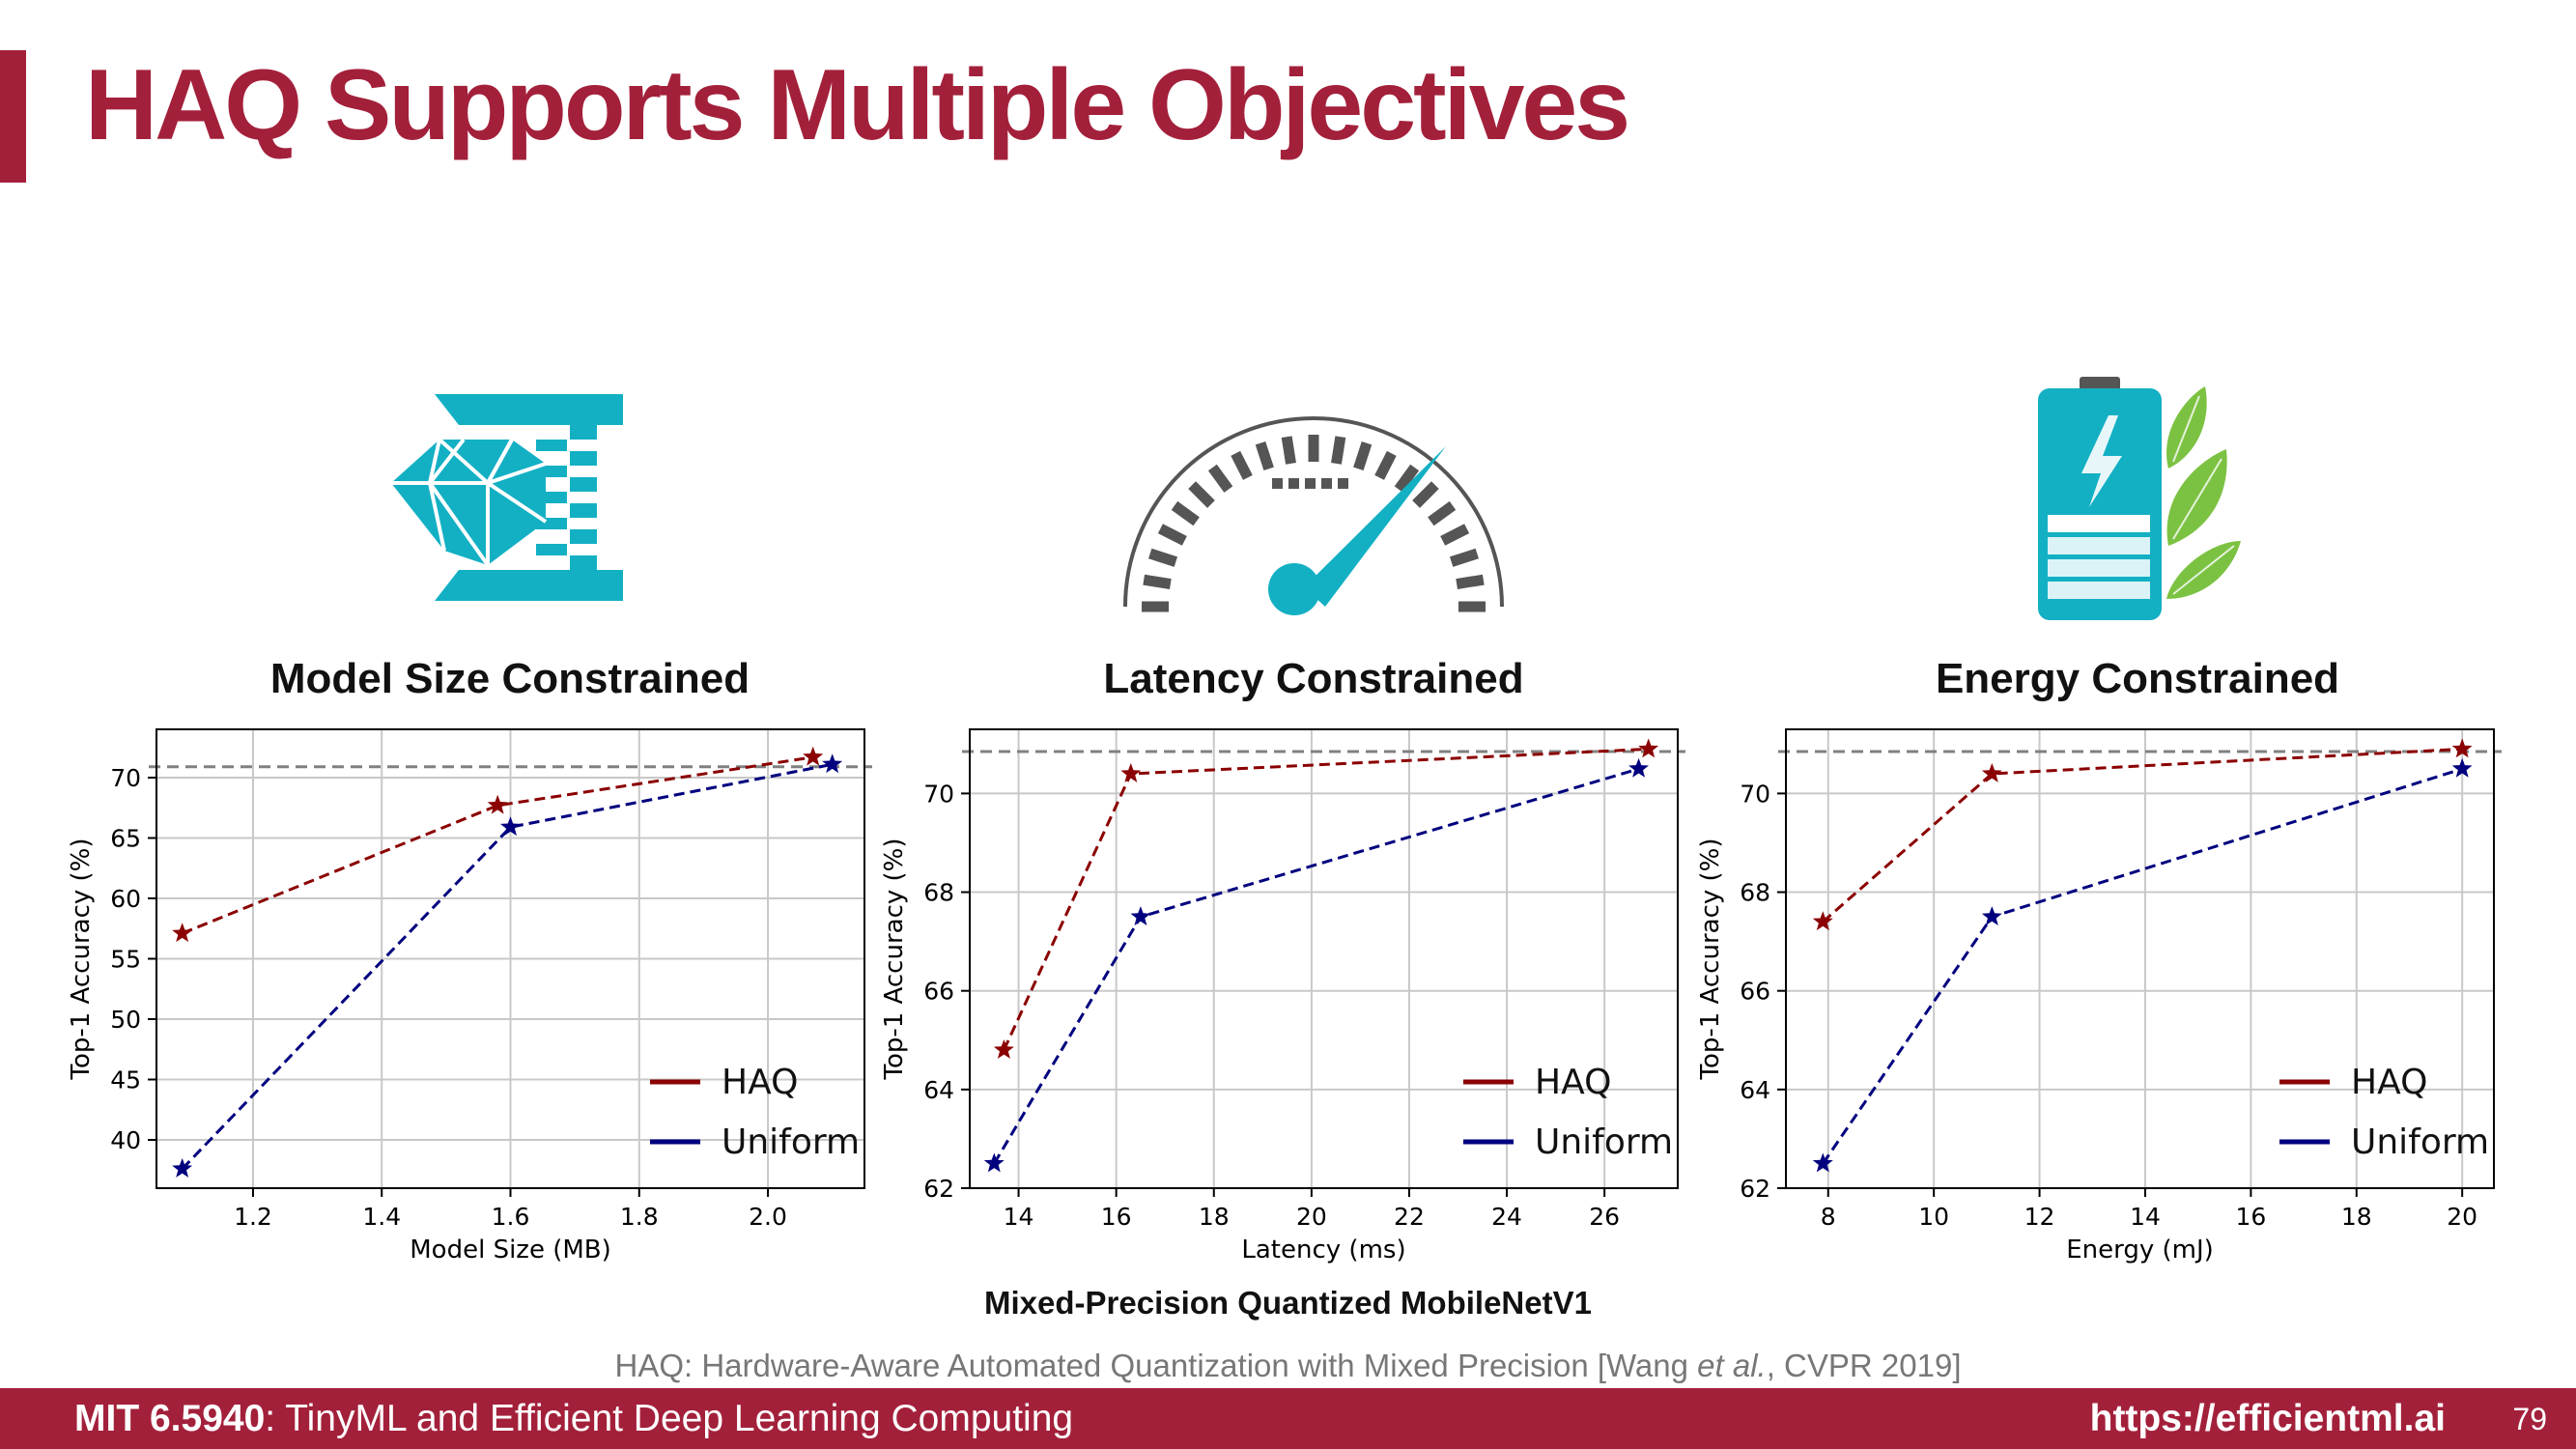  I want to click on y-tick-label: 50, so click(125, 1020).